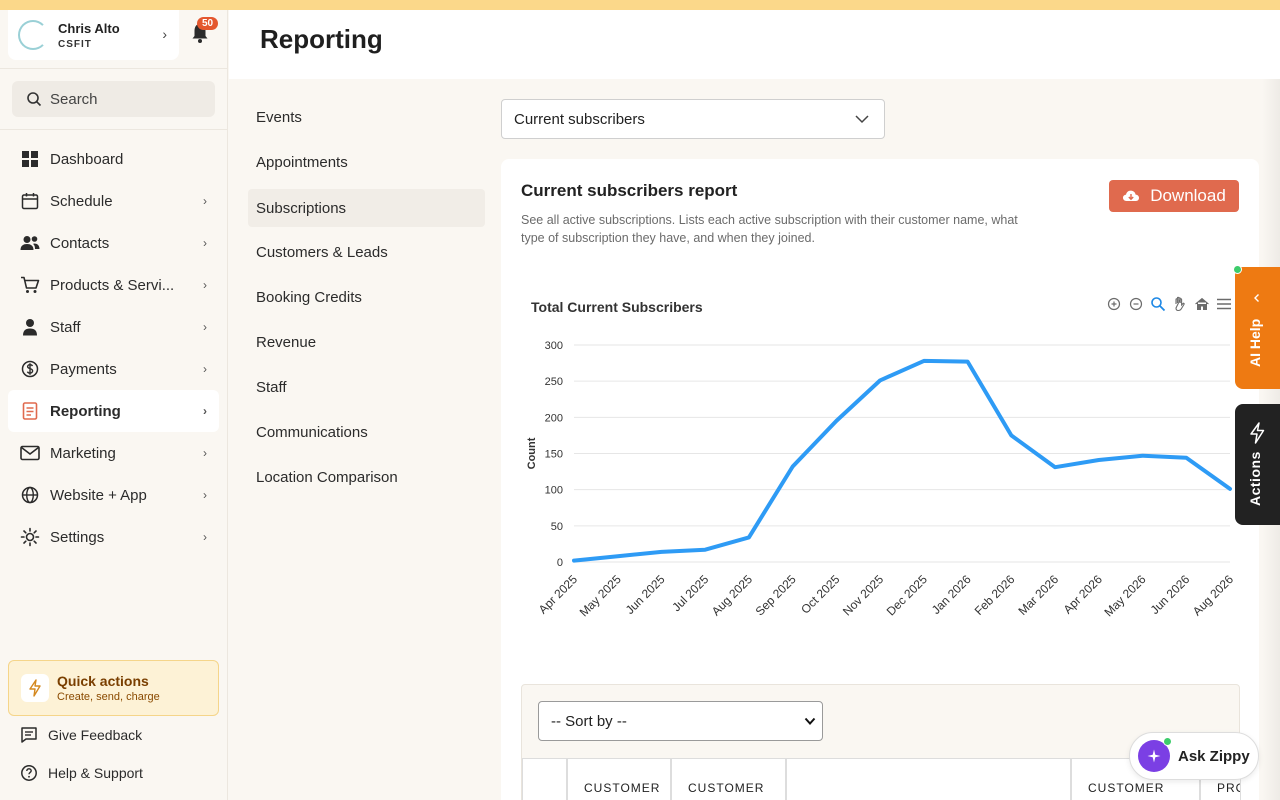 This screenshot has height=800, width=1280. I want to click on gear-icon, so click(30, 537).